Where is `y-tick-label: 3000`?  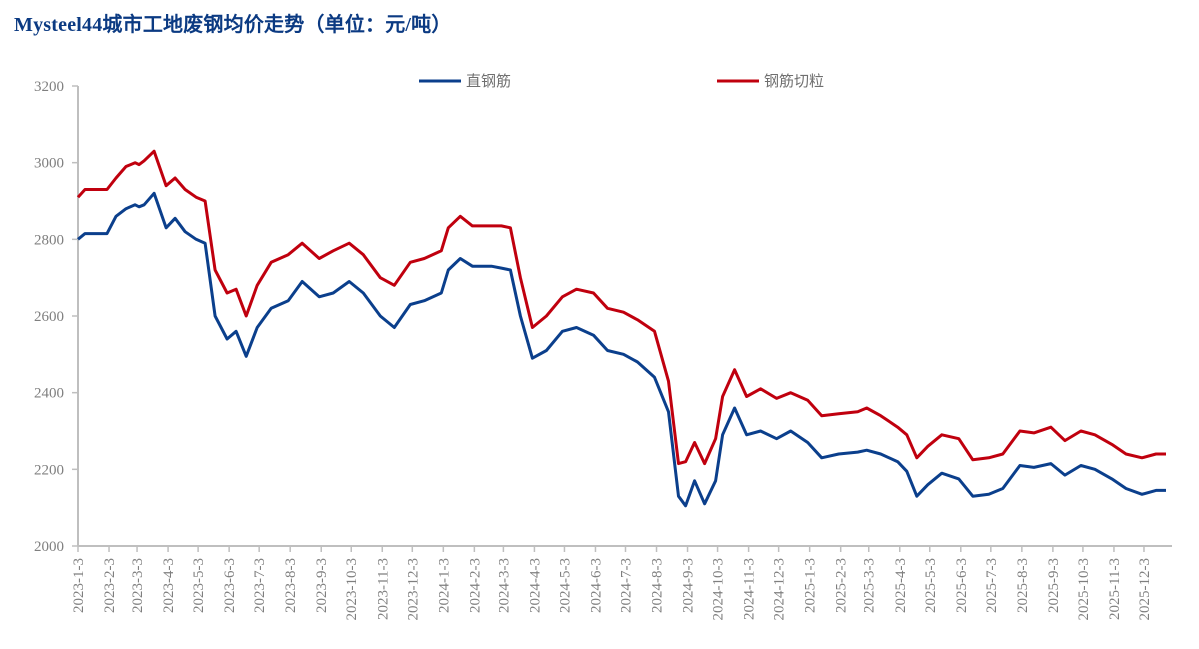 y-tick-label: 3000 is located at coordinates (49, 164).